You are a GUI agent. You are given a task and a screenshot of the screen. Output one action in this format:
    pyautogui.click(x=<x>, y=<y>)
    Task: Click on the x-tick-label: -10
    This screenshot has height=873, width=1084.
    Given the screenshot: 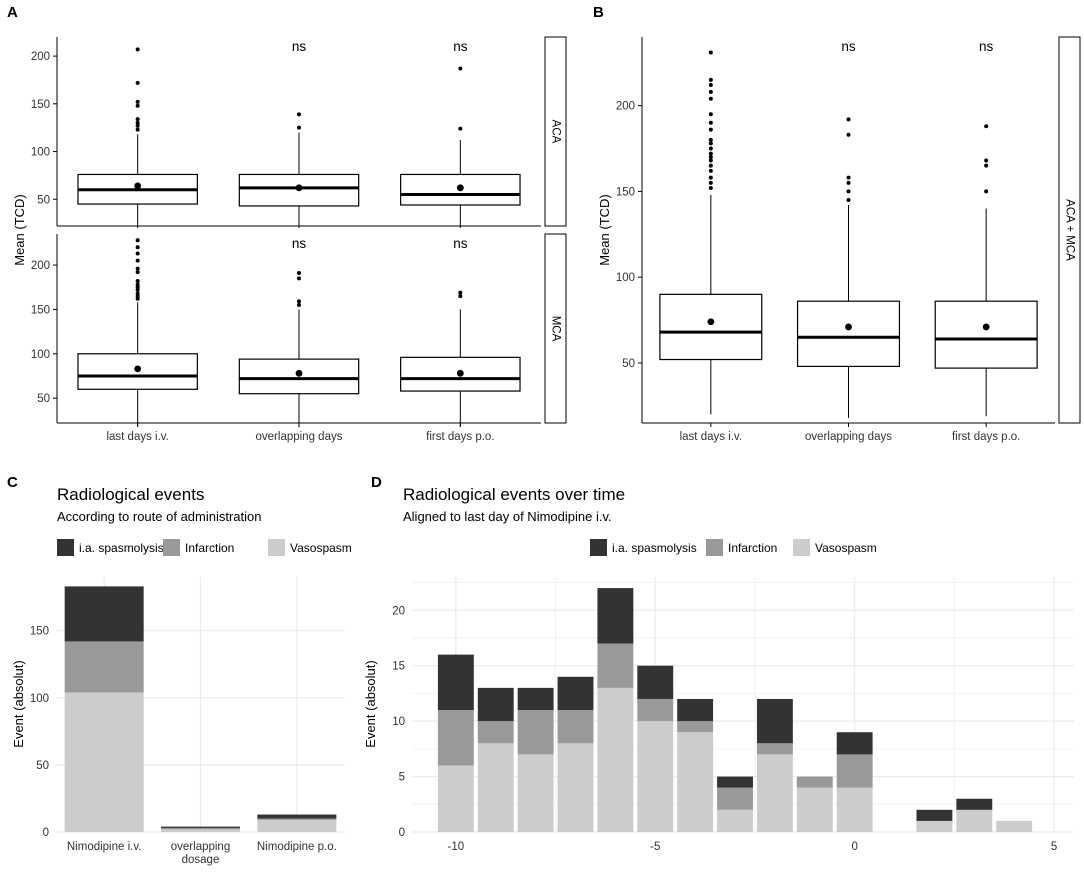 What is the action you would take?
    pyautogui.click(x=456, y=847)
    